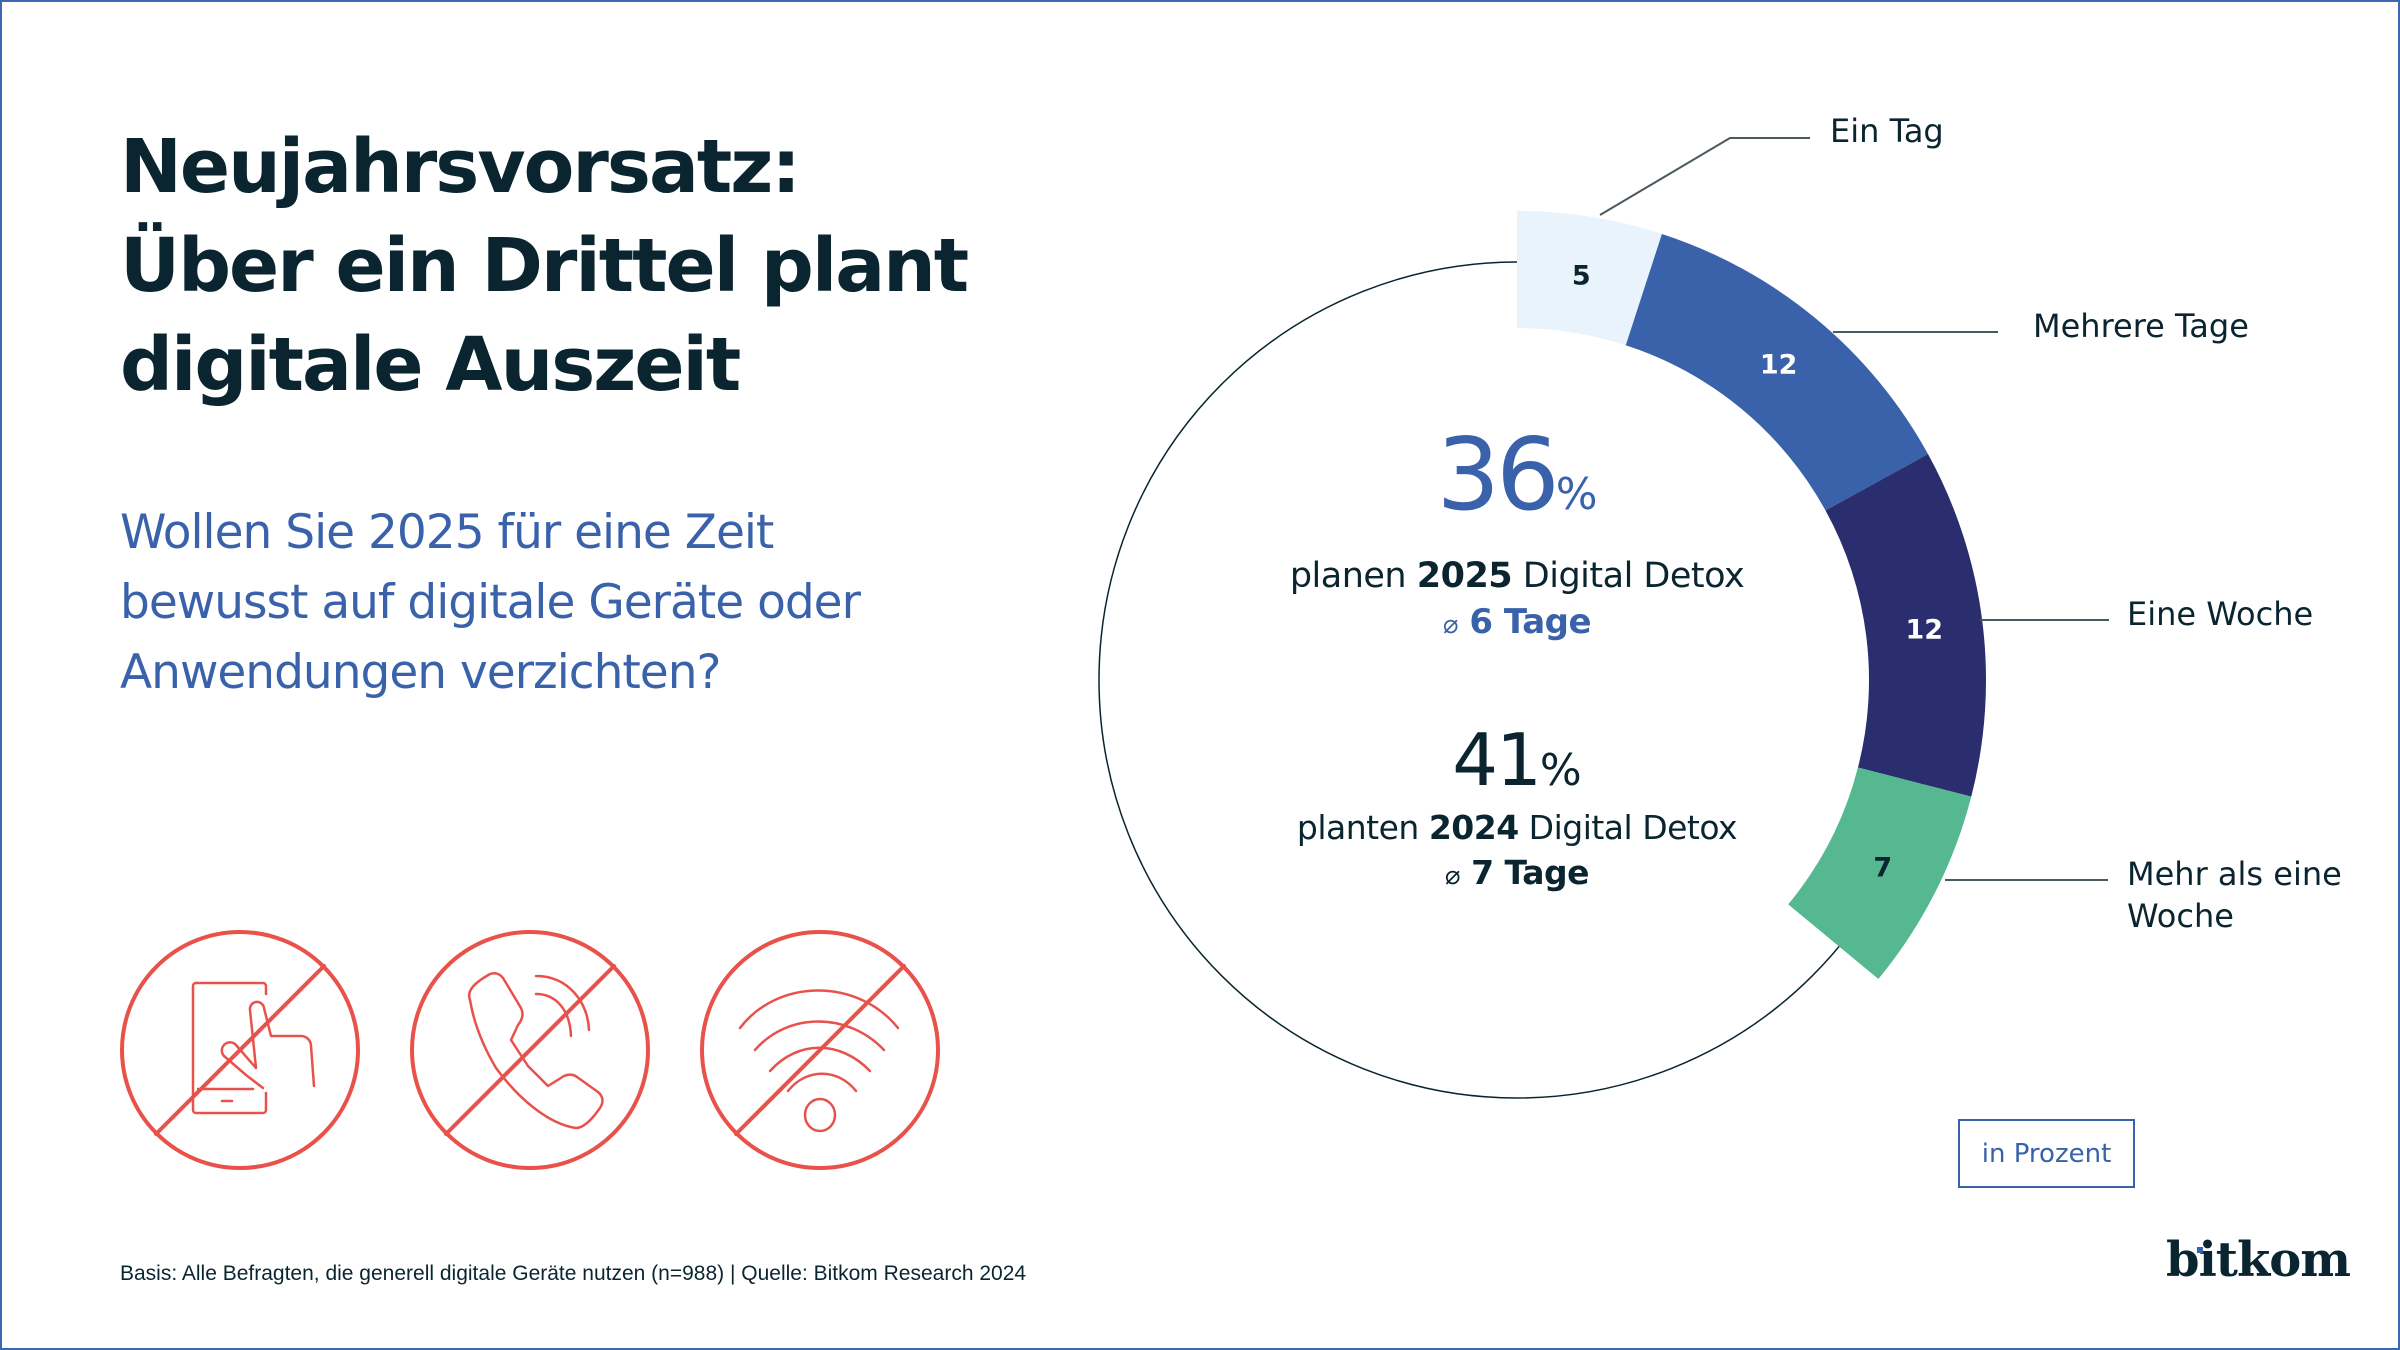  I want to click on caption-2024-year: 2024, so click(1473, 827).